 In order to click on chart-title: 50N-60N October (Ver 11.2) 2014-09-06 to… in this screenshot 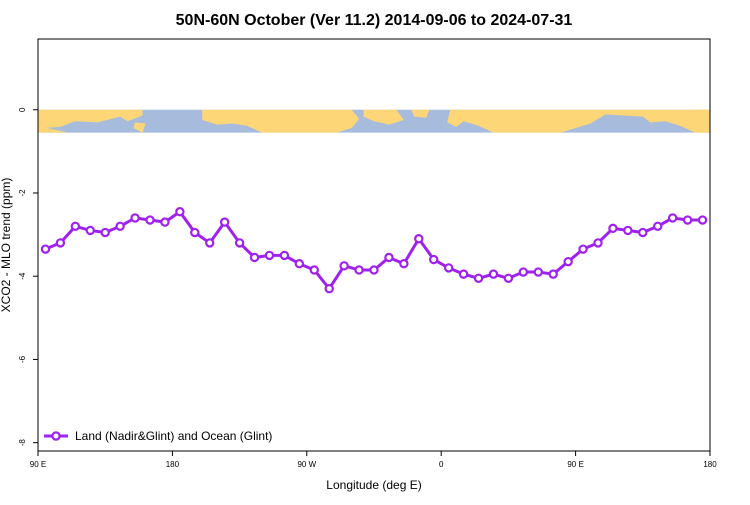, I will do `click(374, 20)`.